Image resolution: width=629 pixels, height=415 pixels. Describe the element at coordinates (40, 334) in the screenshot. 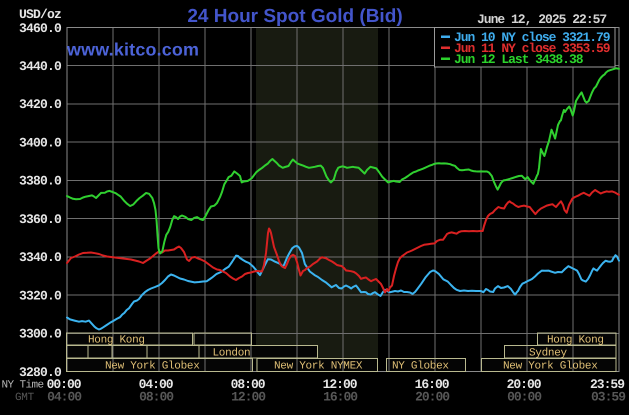

I see `svg-text: 3300.0` at that location.